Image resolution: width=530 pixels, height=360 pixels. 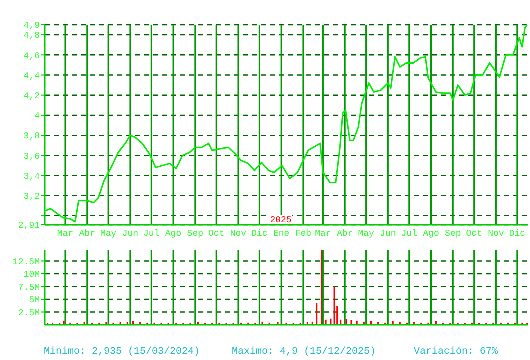 What do you see at coordinates (32, 177) in the screenshot?
I see `y-tick-label: 3,4` at bounding box center [32, 177].